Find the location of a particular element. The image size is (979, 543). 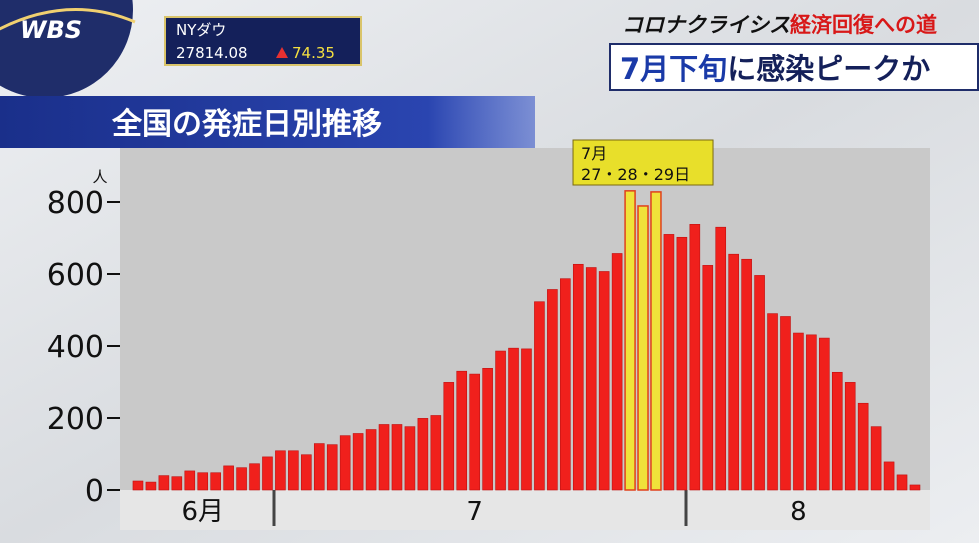

x-tick-label: 6月 is located at coordinates (202, 512).